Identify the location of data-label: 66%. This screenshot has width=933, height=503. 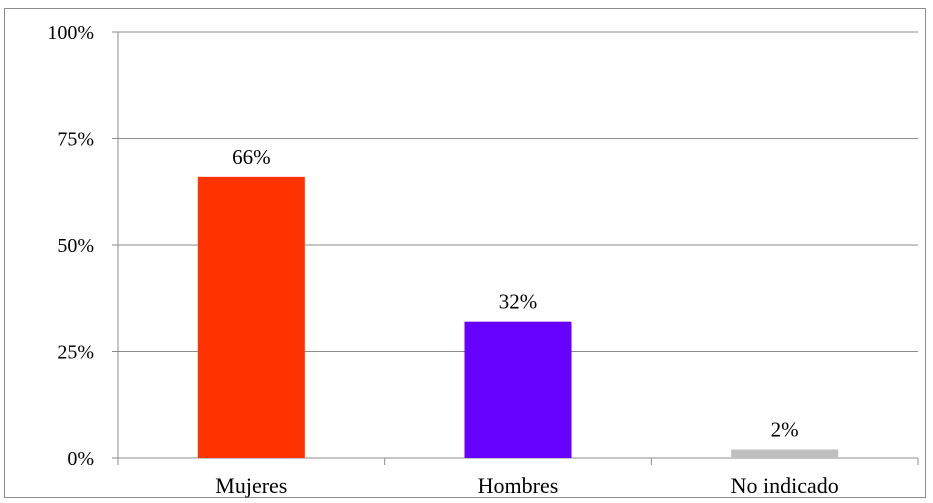
(251, 157).